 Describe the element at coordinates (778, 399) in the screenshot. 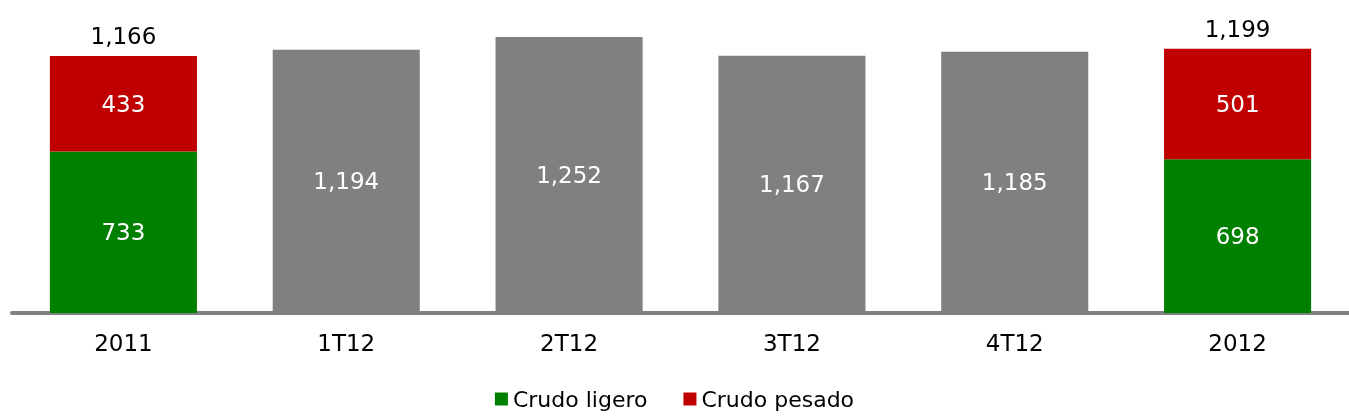

I see `legend-label: Crudo pesado` at that location.